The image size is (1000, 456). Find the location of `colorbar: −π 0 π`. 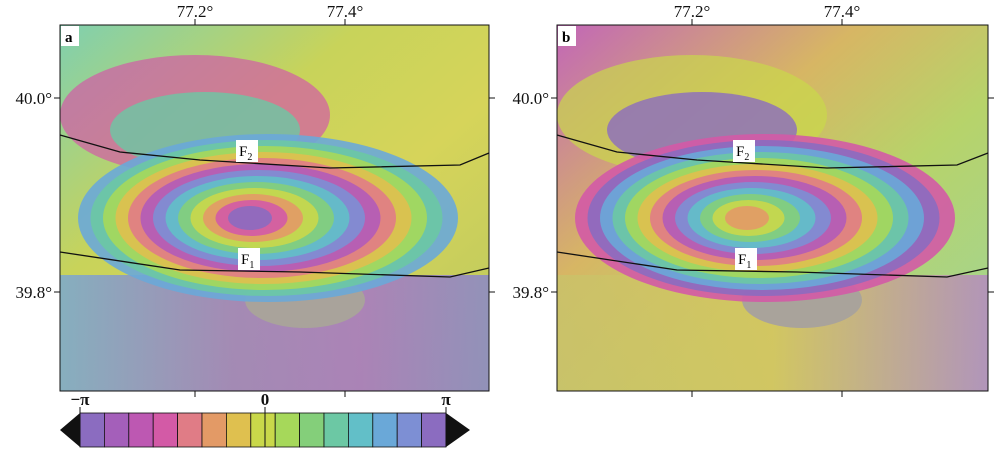

colorbar: −π 0 π is located at coordinates (265, 419).